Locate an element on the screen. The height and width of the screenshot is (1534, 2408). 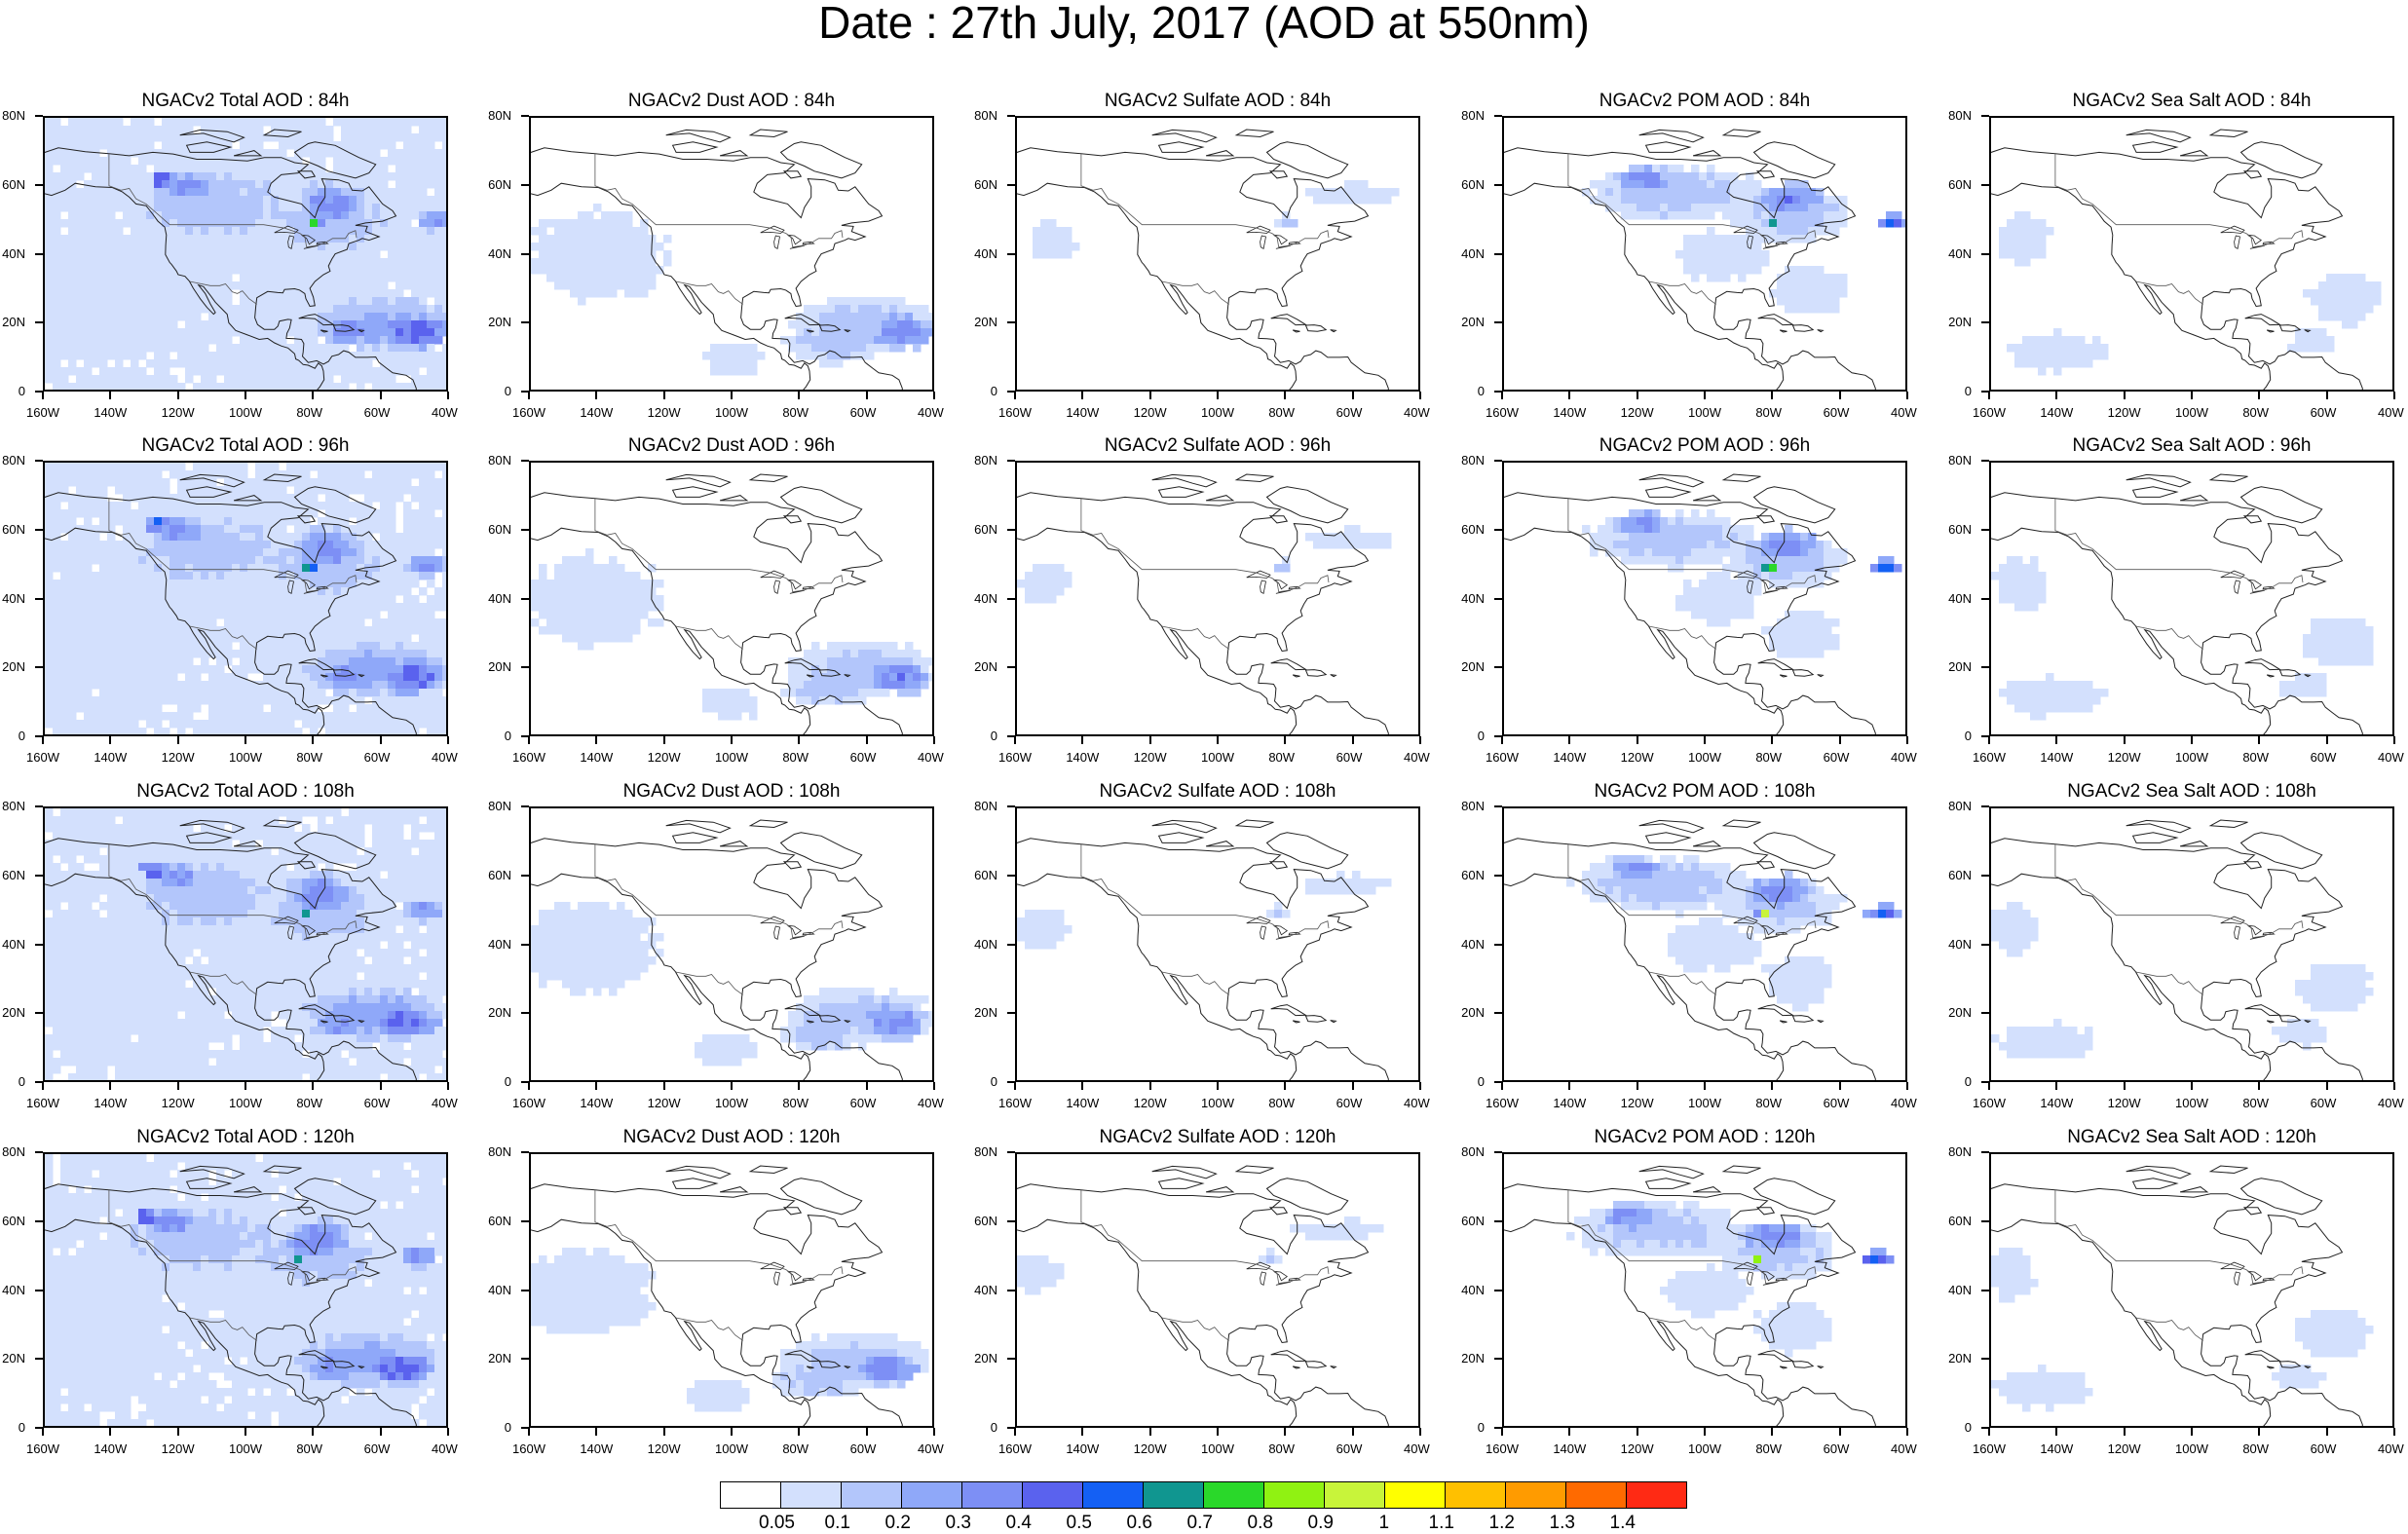
lon-tick-label: 120W is located at coordinates (178, 1448).